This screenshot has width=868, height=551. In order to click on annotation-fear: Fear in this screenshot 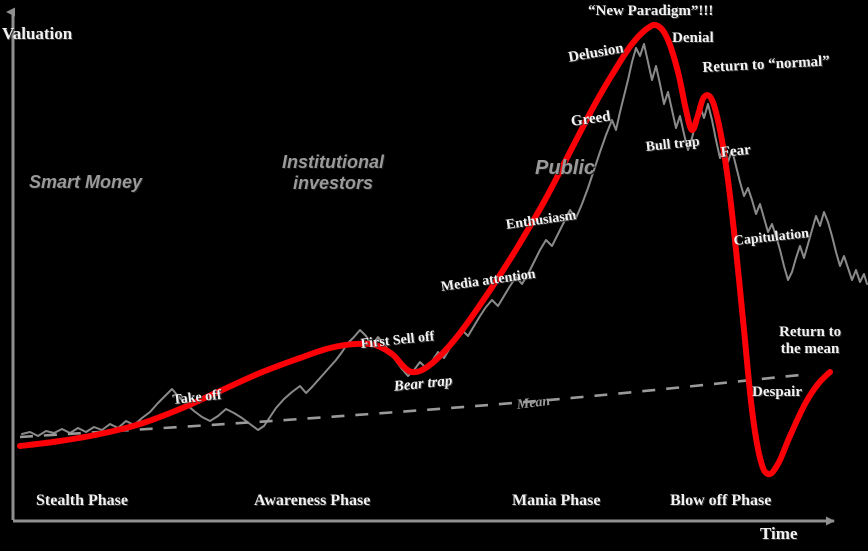, I will do `click(736, 151)`.